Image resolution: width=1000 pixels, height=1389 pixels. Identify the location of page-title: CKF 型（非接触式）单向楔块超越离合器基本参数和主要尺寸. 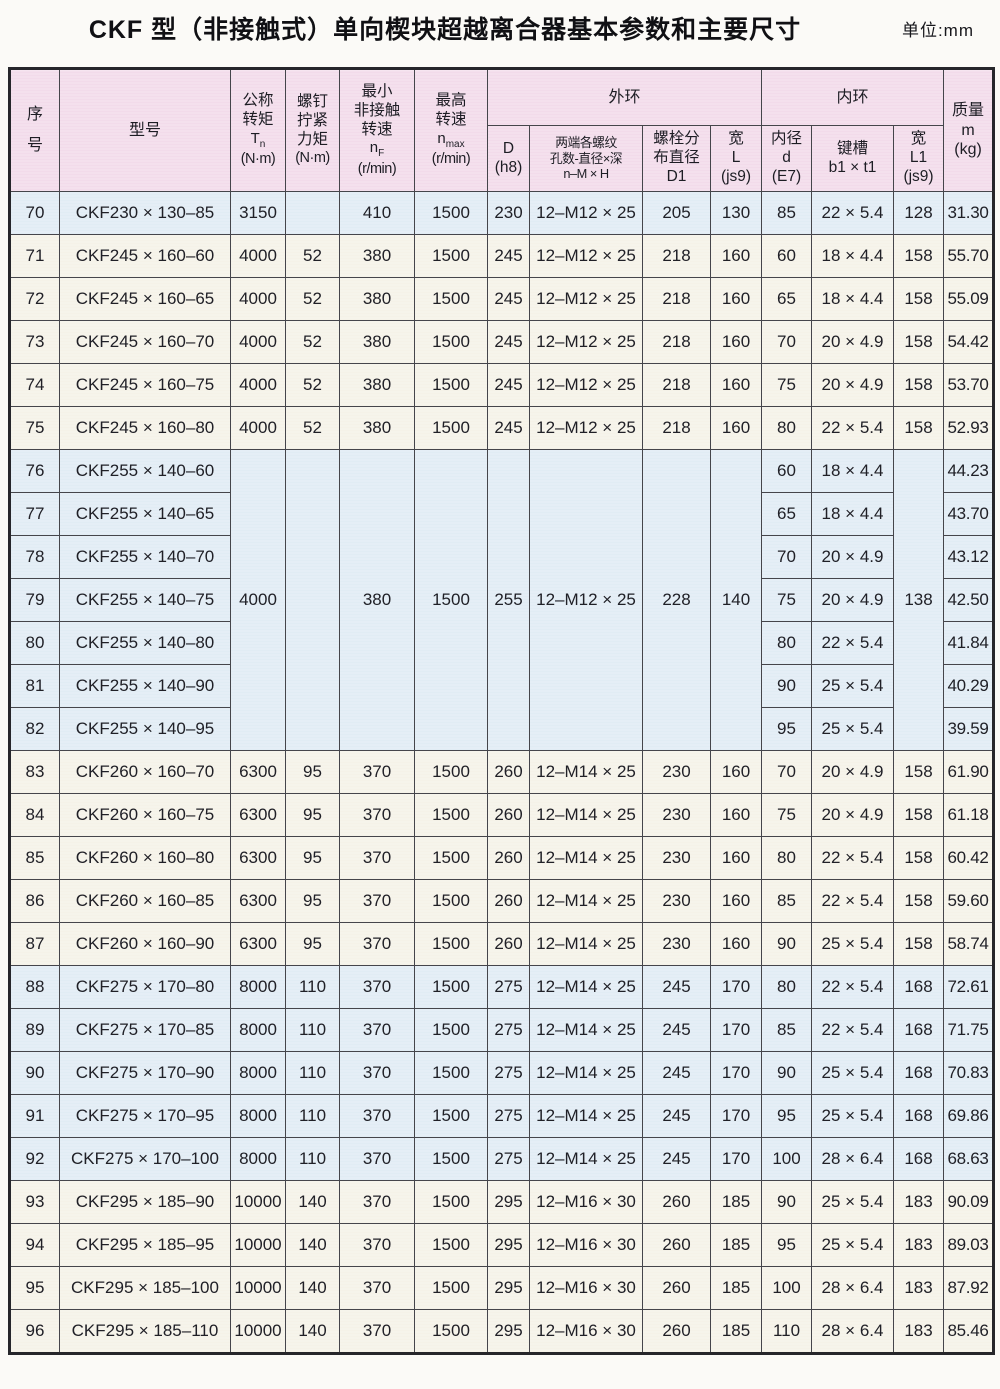
(445, 30).